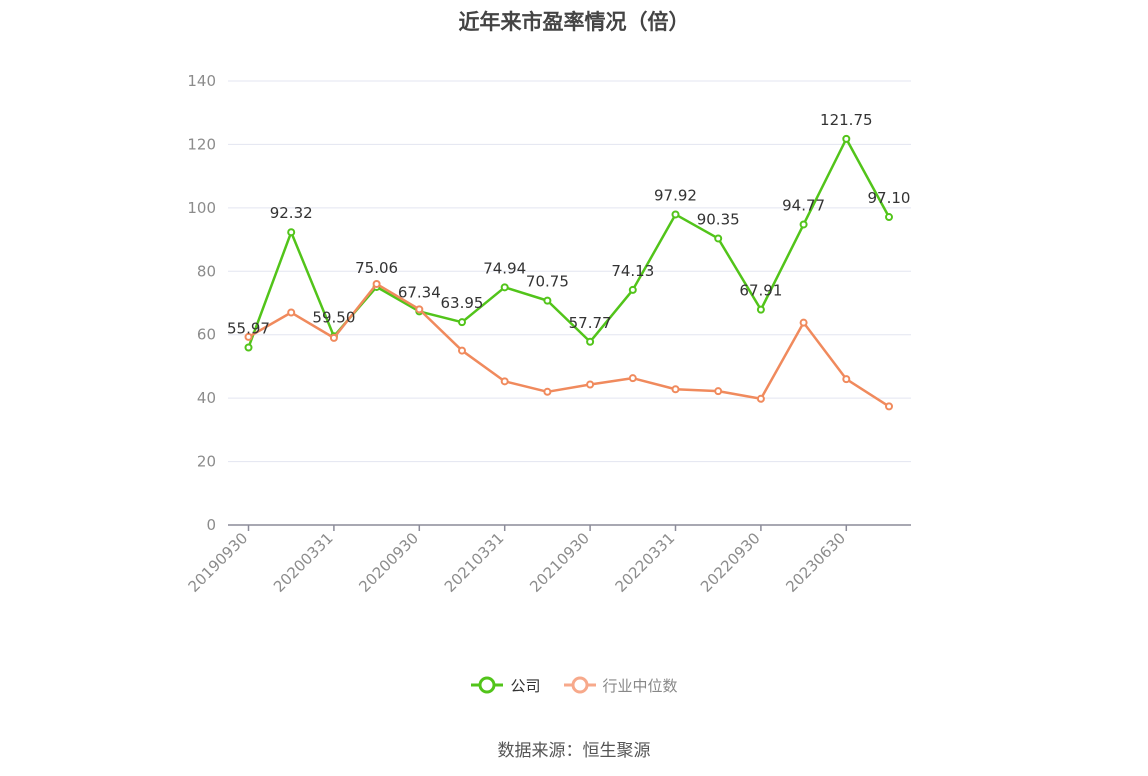  I want to click on data-label: 57.77, so click(590, 323).